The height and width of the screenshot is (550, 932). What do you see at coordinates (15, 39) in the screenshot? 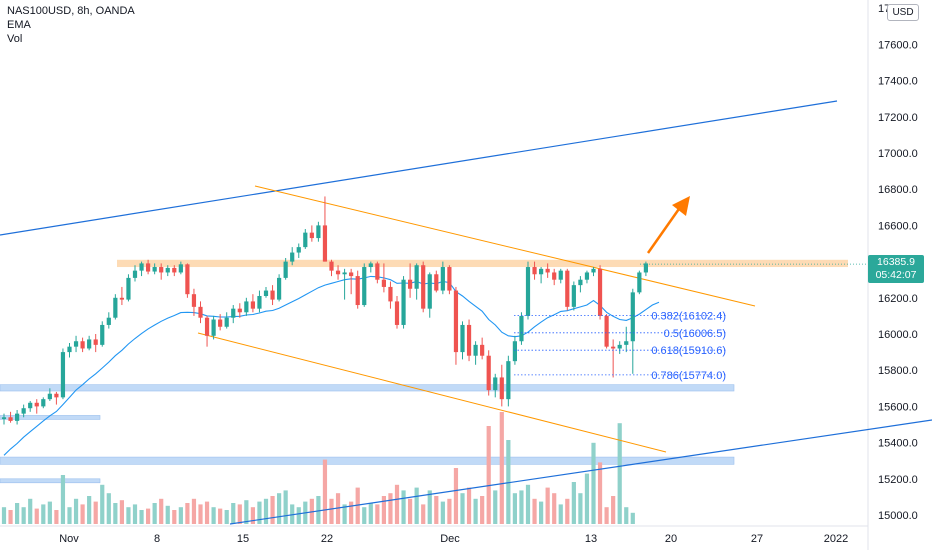
I see `volume-indicator-label: Vol` at bounding box center [15, 39].